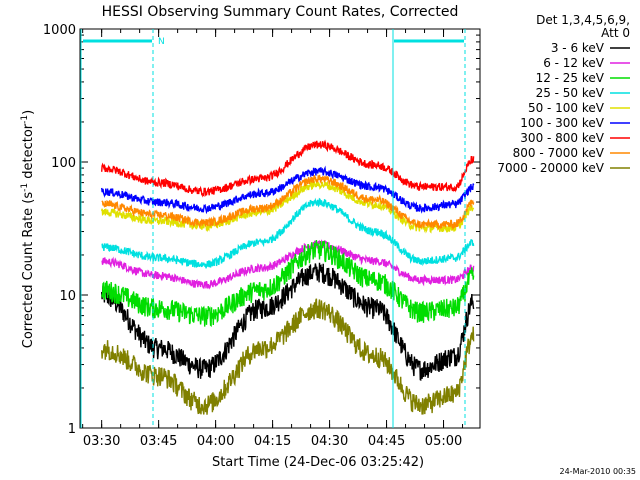  What do you see at coordinates (329, 441) in the screenshot?
I see `x-tick-label: 04:30` at bounding box center [329, 441].